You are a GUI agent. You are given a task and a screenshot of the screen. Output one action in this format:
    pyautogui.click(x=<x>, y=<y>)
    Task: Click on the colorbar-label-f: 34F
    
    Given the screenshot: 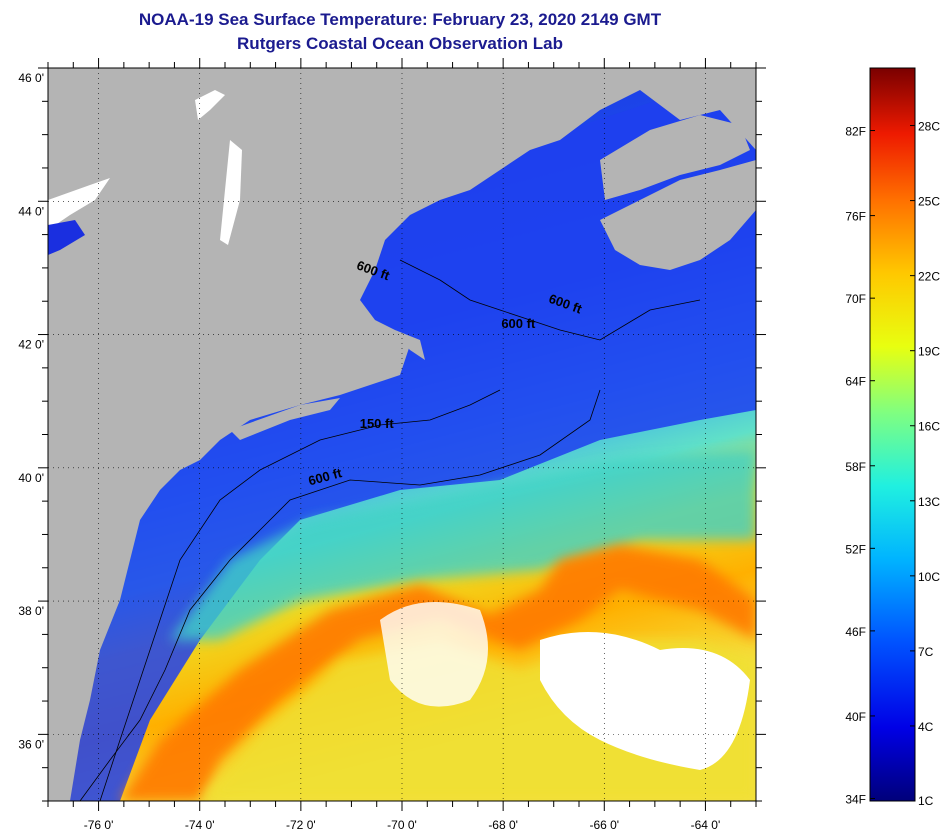 What is the action you would take?
    pyautogui.click(x=855, y=799)
    